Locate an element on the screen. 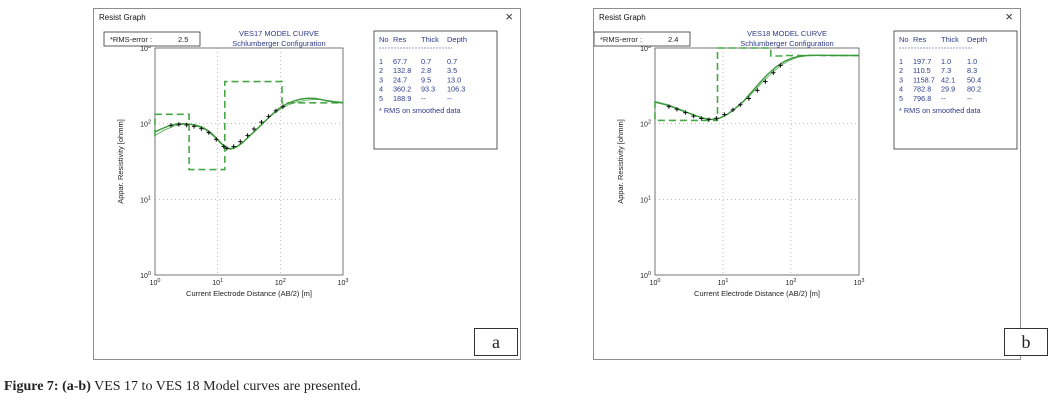 The width and height of the screenshot is (1060, 405). table-cell: 7.3 is located at coordinates (946, 70).